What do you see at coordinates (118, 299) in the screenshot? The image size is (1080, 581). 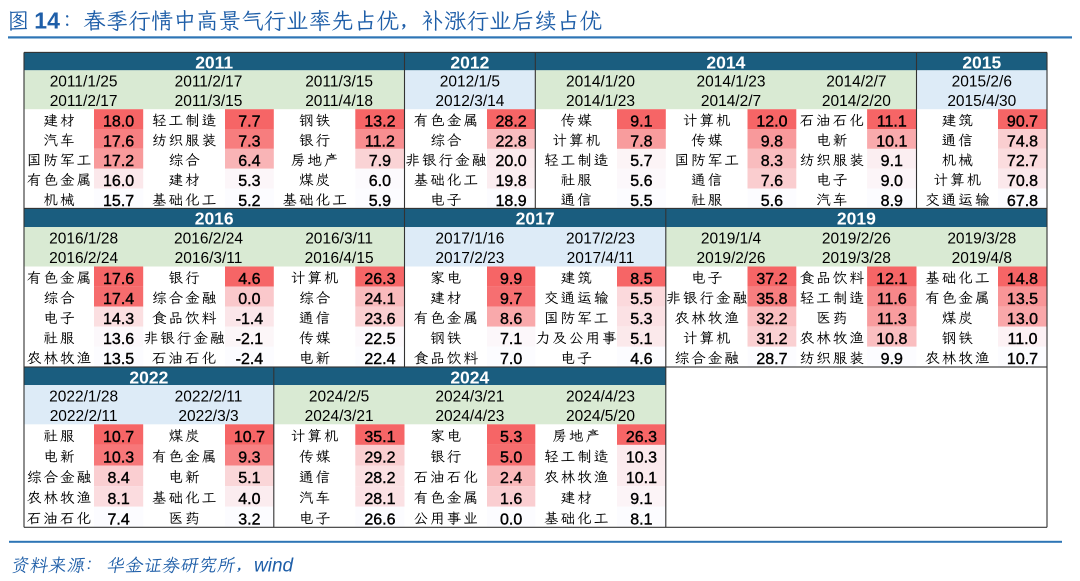 I see `svg-text: 17.4` at bounding box center [118, 299].